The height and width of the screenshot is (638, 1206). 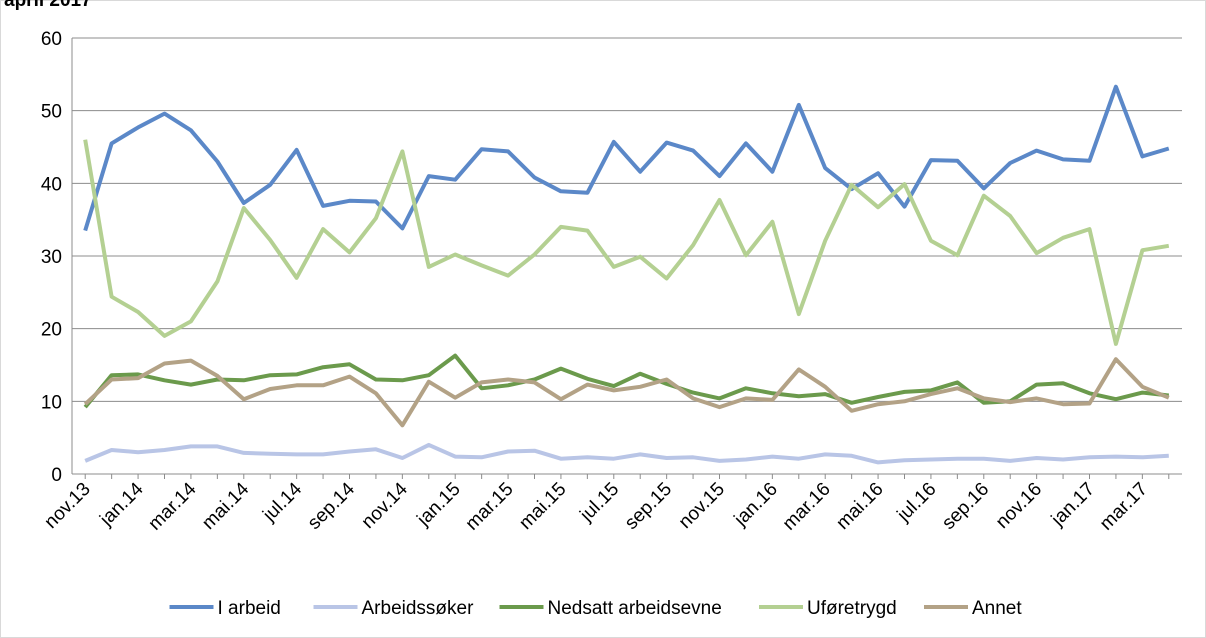 What do you see at coordinates (418, 608) in the screenshot?
I see `legend-label: Arbeidssøker` at bounding box center [418, 608].